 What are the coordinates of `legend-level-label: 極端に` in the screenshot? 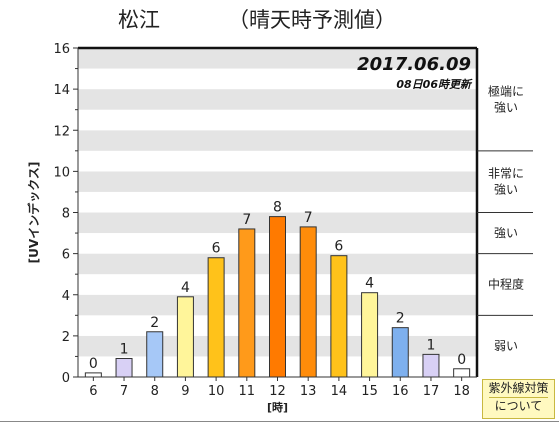 It's located at (506, 90).